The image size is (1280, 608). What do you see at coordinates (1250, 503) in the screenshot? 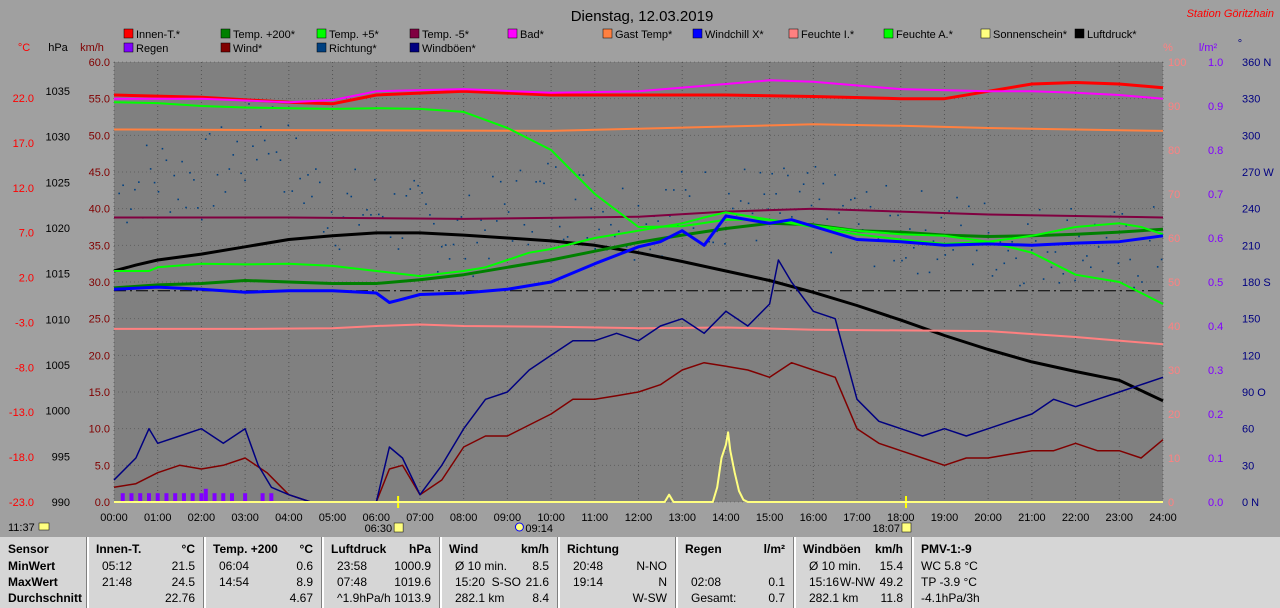
I see `direction-tick: 0 N` at bounding box center [1250, 503].